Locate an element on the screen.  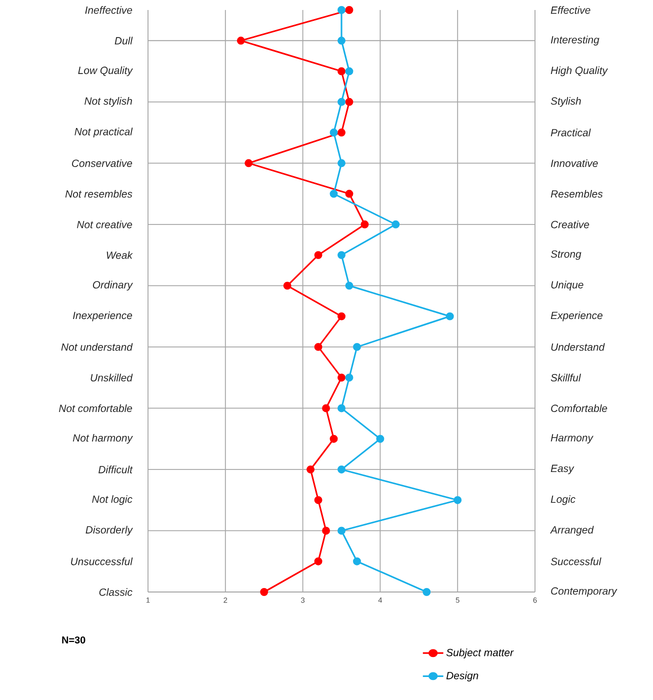
y2-tick-label: Strong is located at coordinates (566, 255).